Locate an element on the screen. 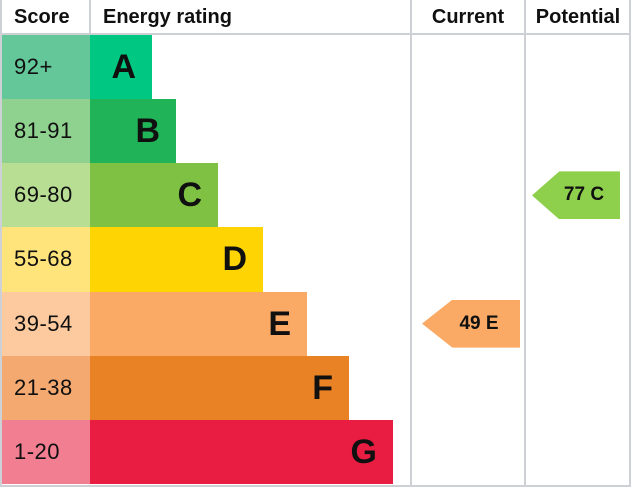 The width and height of the screenshot is (633, 489). score-range-cell: 1-20 is located at coordinates (46, 451).